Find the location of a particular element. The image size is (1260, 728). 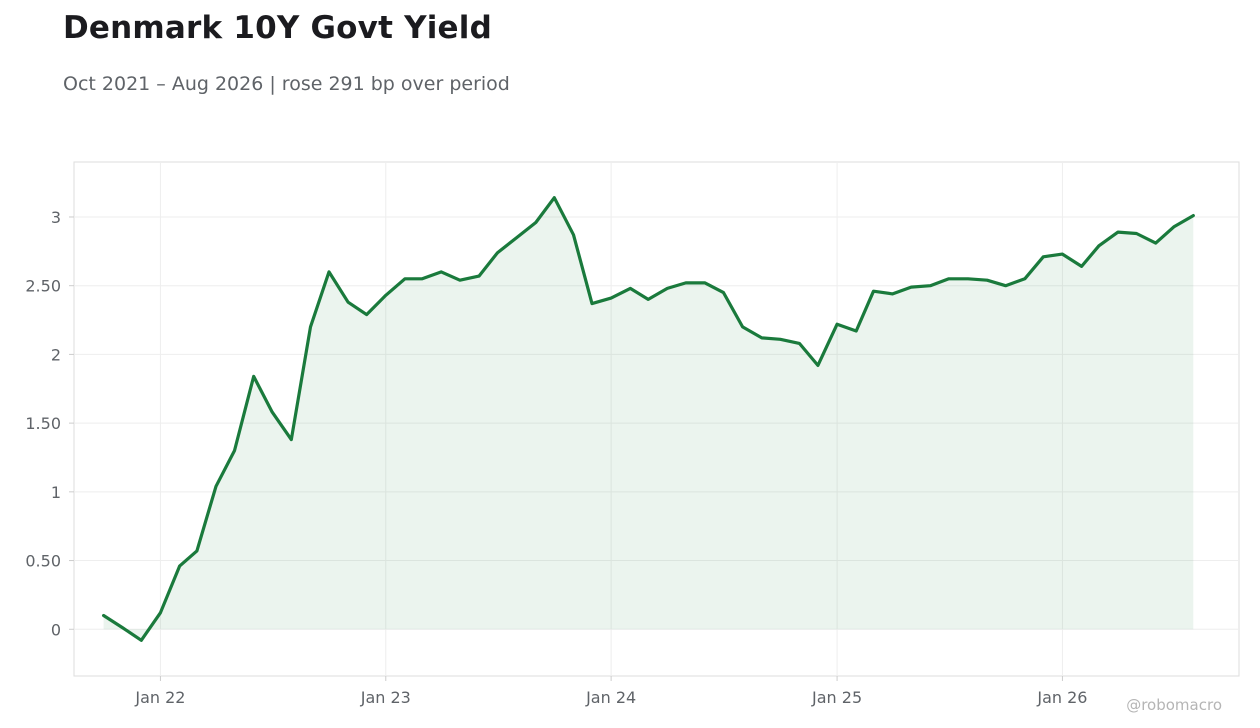

x-tick-label: Jan 26 is located at coordinates (1061, 697).